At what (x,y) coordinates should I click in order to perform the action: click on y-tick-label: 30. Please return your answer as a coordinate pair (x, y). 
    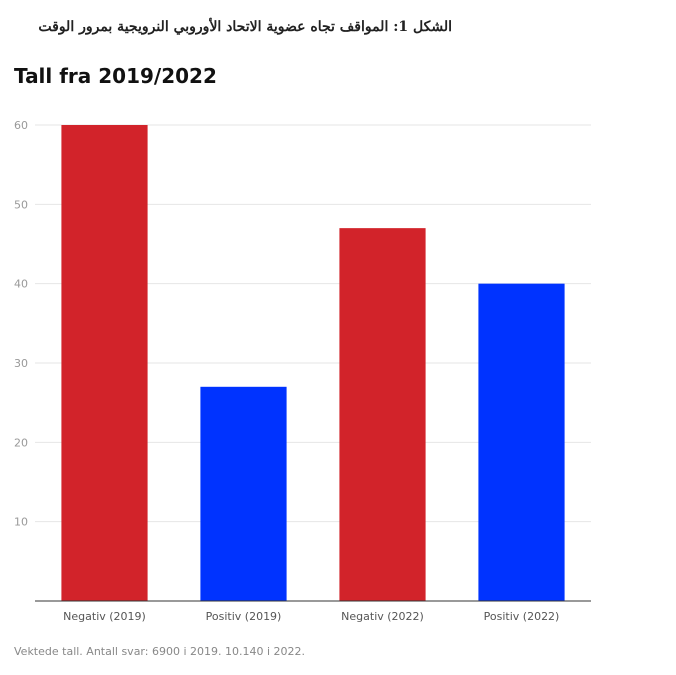
    Looking at the image, I should click on (21, 363).